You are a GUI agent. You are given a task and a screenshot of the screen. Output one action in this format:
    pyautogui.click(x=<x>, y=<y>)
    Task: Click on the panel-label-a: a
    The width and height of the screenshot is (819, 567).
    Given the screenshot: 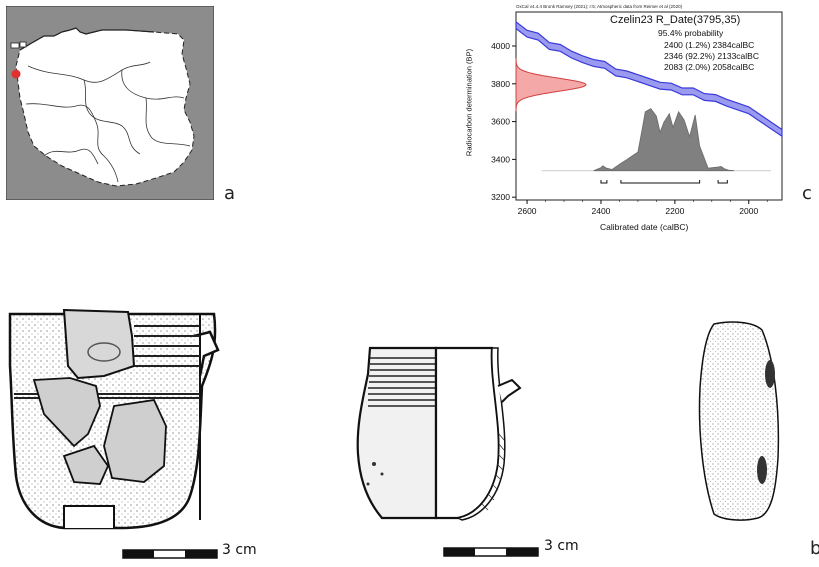 What is the action you would take?
    pyautogui.click(x=230, y=193)
    